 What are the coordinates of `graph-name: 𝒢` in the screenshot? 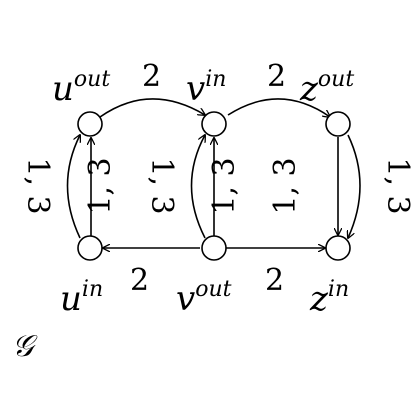 It's located at (25, 346).